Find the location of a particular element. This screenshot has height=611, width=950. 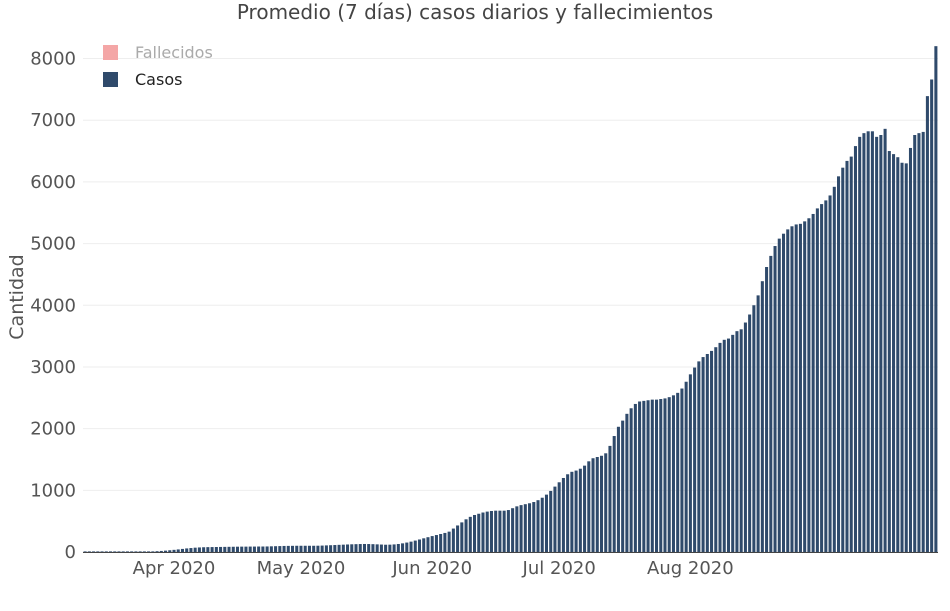

legend-item-fallecidos: Fallecidos is located at coordinates (158, 52).